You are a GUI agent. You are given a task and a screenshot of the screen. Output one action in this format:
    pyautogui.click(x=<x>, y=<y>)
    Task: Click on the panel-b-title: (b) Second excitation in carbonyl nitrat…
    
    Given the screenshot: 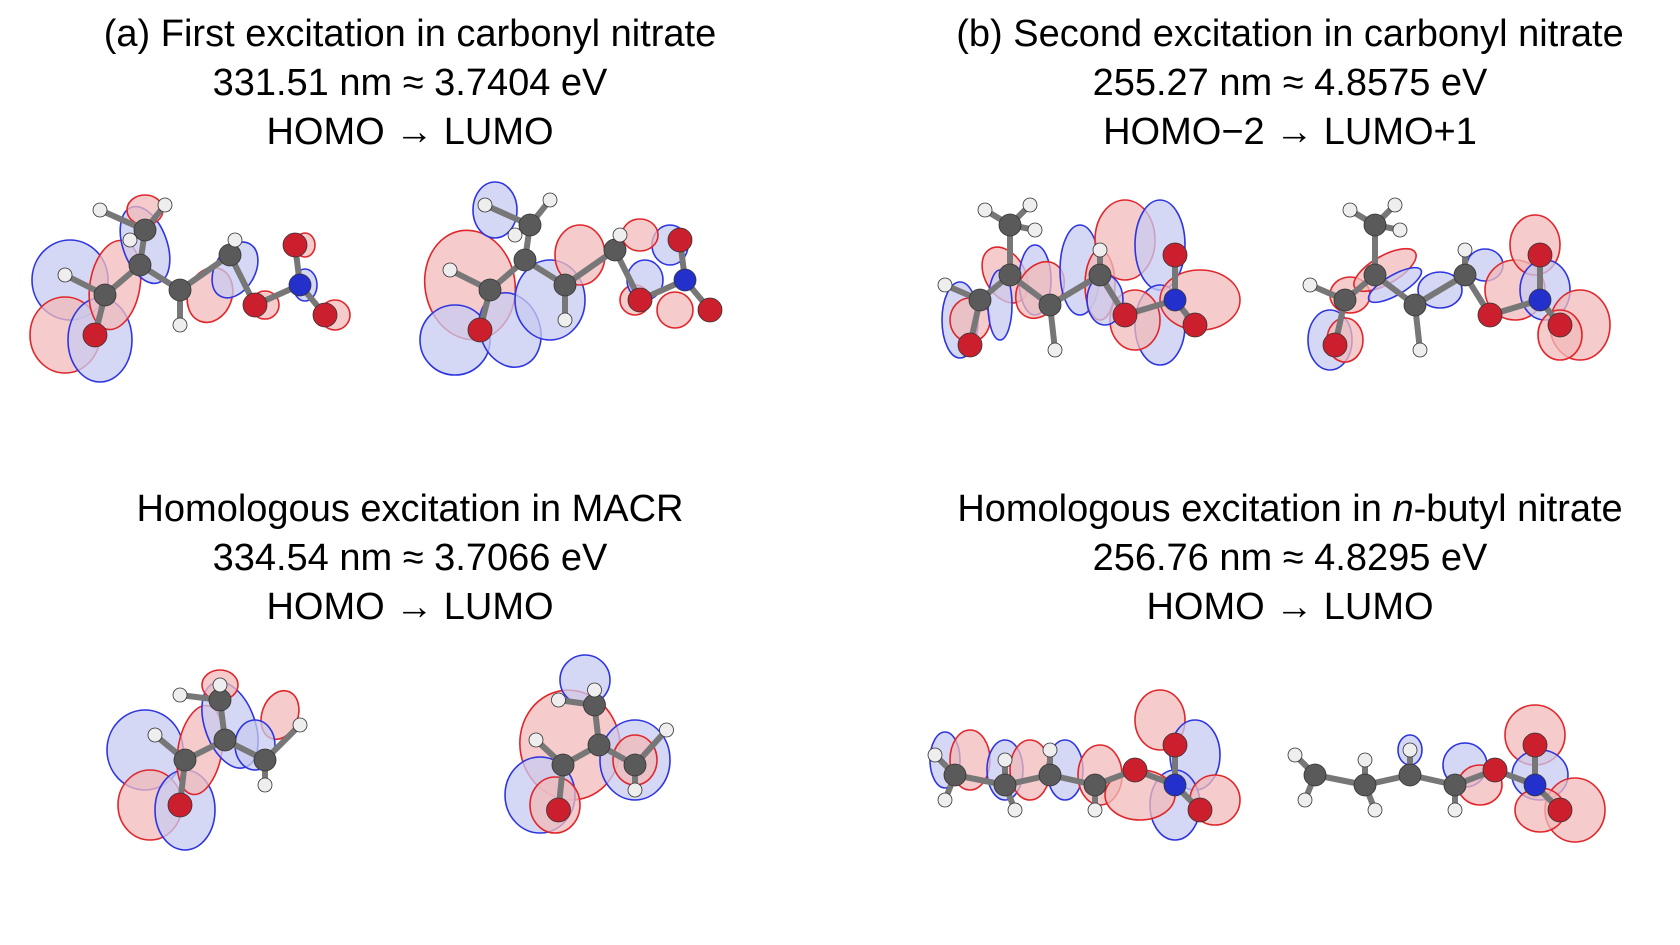 What is the action you would take?
    pyautogui.click(x=1280, y=83)
    